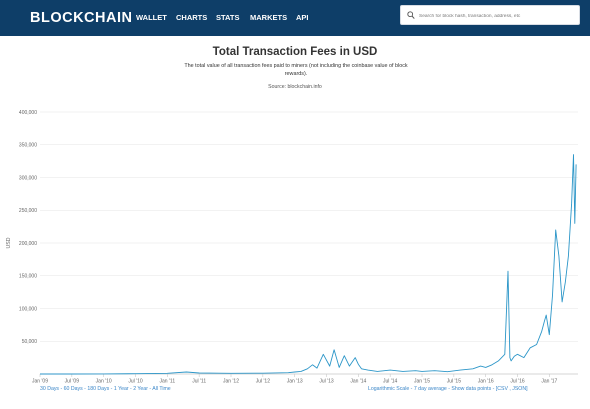 This screenshot has height=409, width=590. Describe the element at coordinates (517, 382) in the screenshot. I see `x-tick-label-15: Jul '16` at that location.